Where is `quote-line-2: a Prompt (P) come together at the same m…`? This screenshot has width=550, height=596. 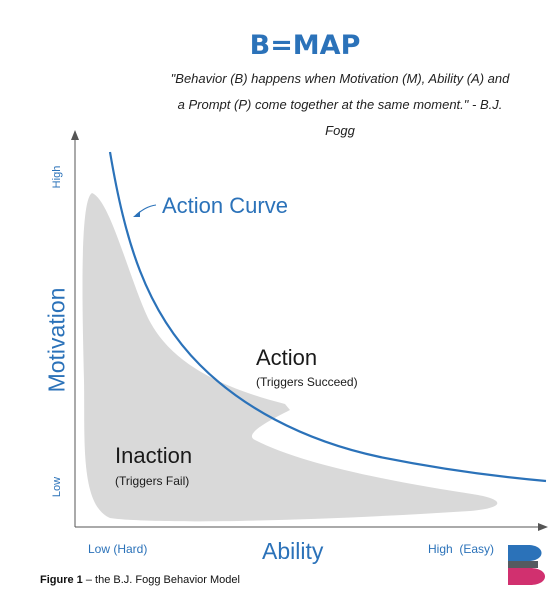
quote-line-2: a Prompt (P) come together at the same m… is located at coordinates (340, 104).